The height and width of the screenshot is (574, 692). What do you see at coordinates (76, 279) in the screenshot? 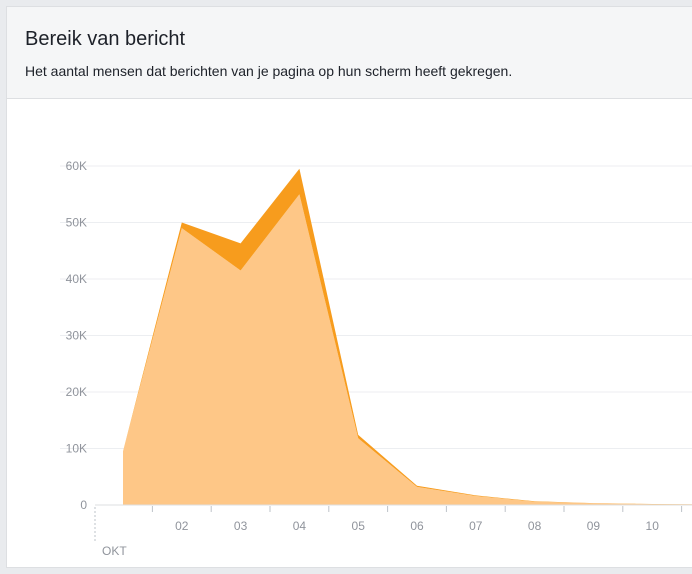
I see `y-tick-label: 40K` at bounding box center [76, 279].